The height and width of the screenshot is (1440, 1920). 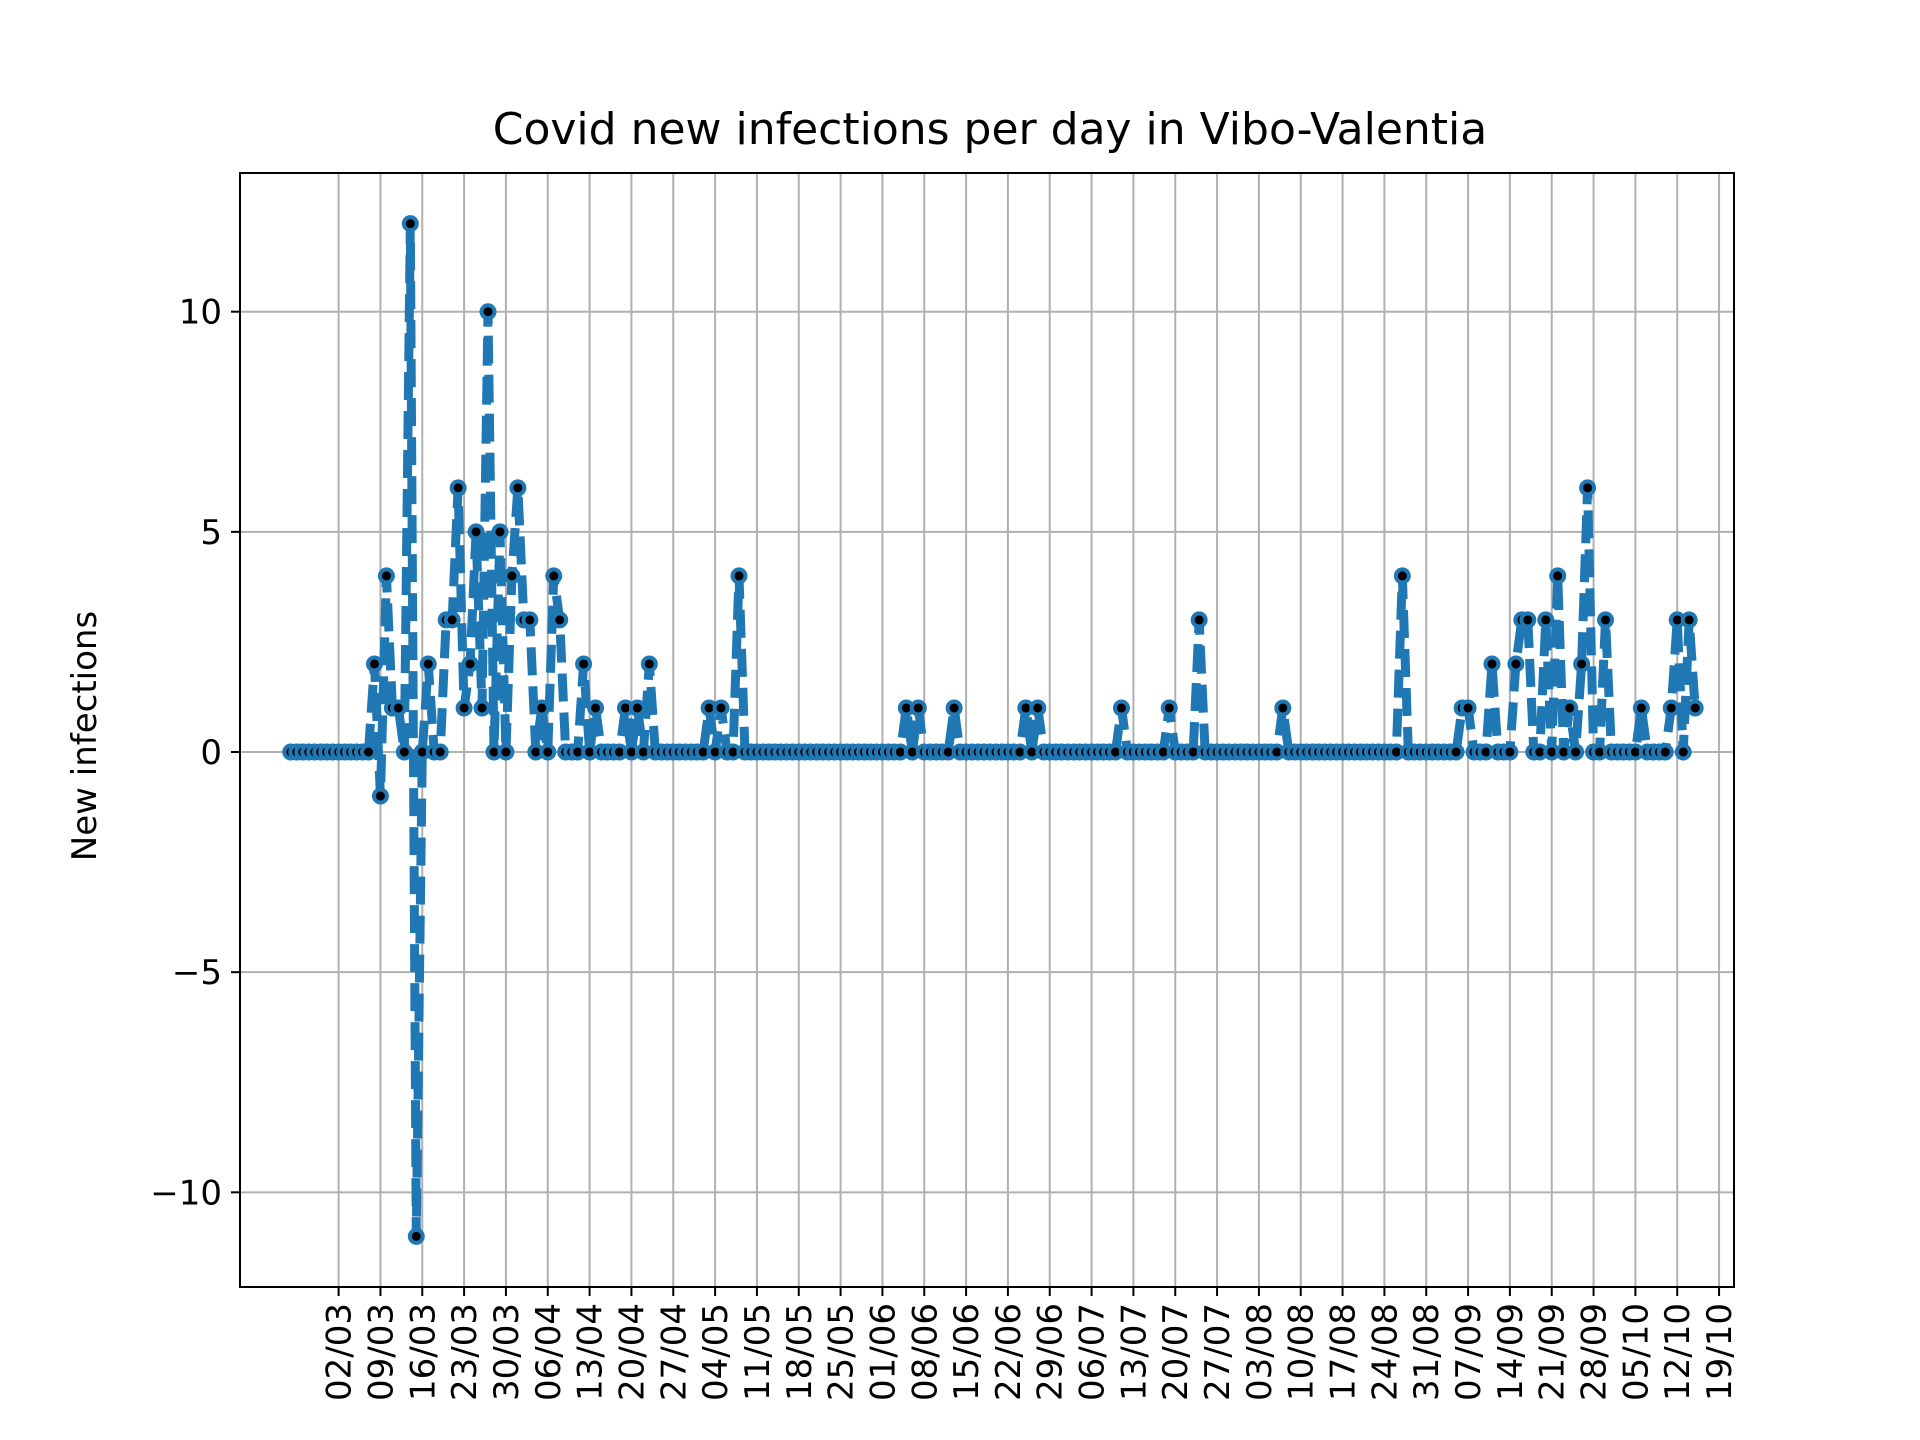 I want to click on x-tick-label: 08/06, so click(x=925, y=1352).